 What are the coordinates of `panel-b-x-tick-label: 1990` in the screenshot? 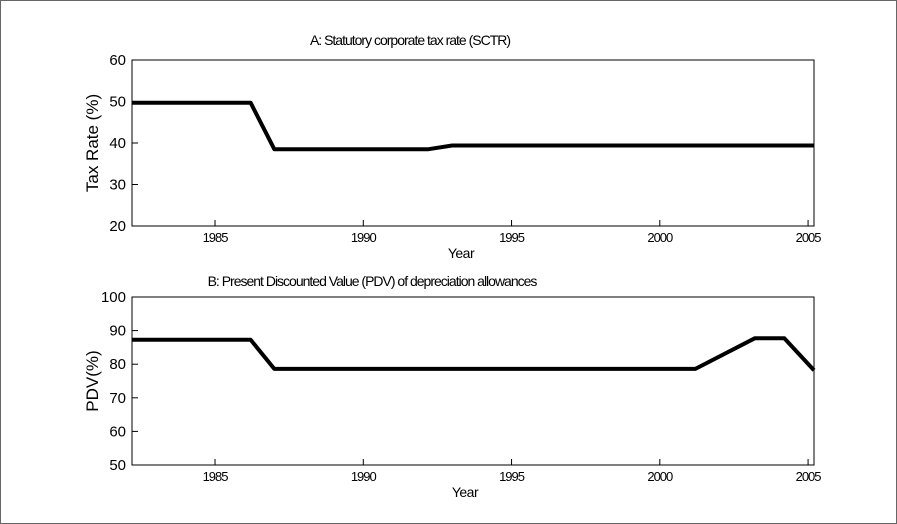 It's located at (364, 476).